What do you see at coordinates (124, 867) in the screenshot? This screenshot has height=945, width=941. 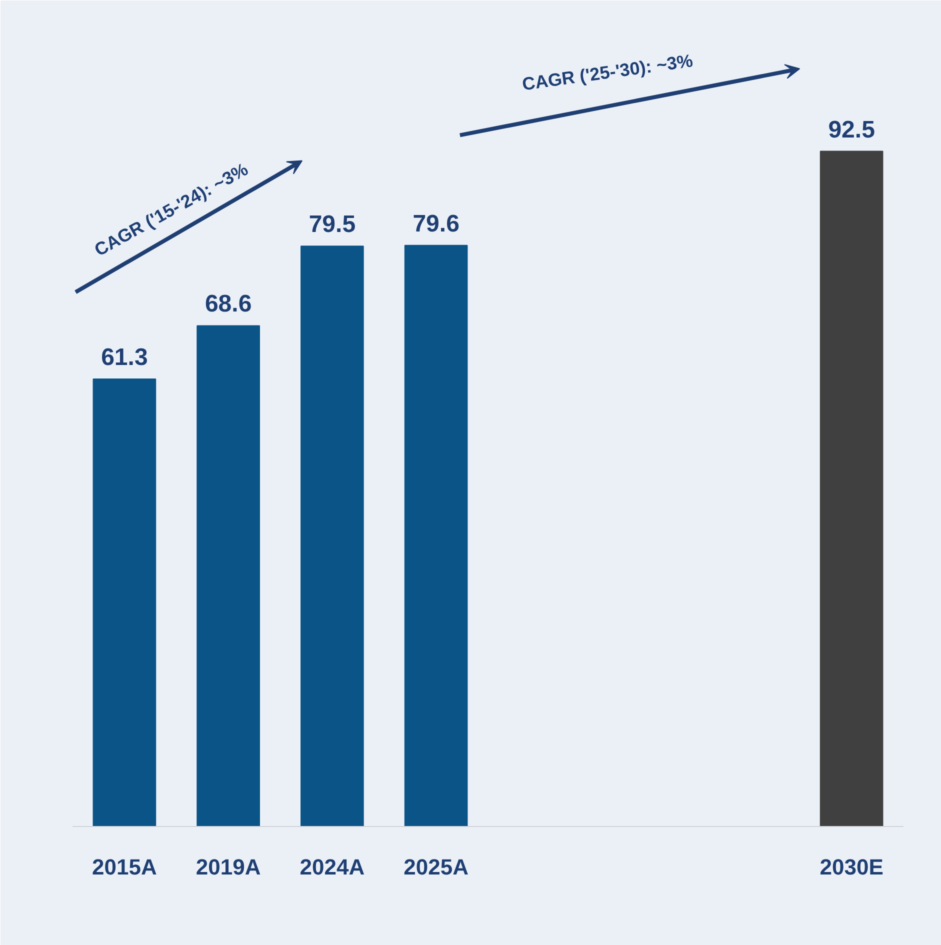 I see `x-tick-label: 2015A` at bounding box center [124, 867].